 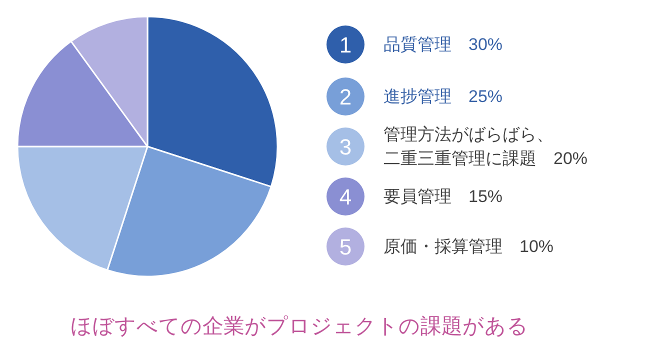 What do you see at coordinates (345, 247) in the screenshot?
I see `text: 5` at bounding box center [345, 247].